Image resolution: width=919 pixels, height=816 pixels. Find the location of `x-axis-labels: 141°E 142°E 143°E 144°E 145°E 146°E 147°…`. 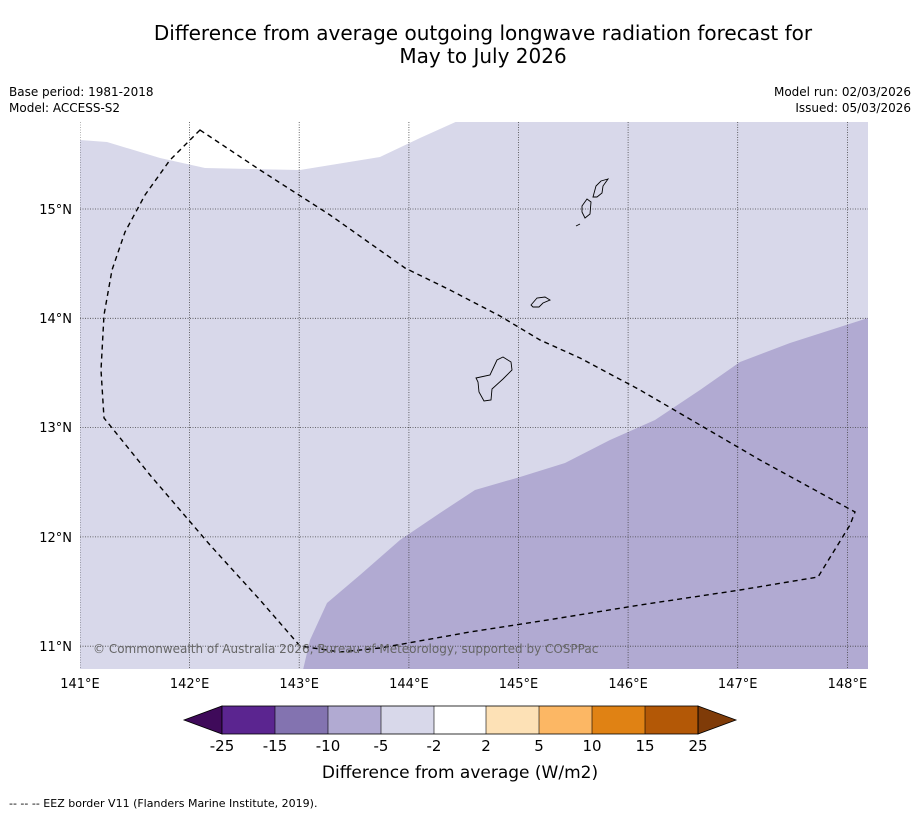

x-axis-labels: 141°E 142°E 143°E 144°E 145°E 146°E 147°… is located at coordinates (463, 684).